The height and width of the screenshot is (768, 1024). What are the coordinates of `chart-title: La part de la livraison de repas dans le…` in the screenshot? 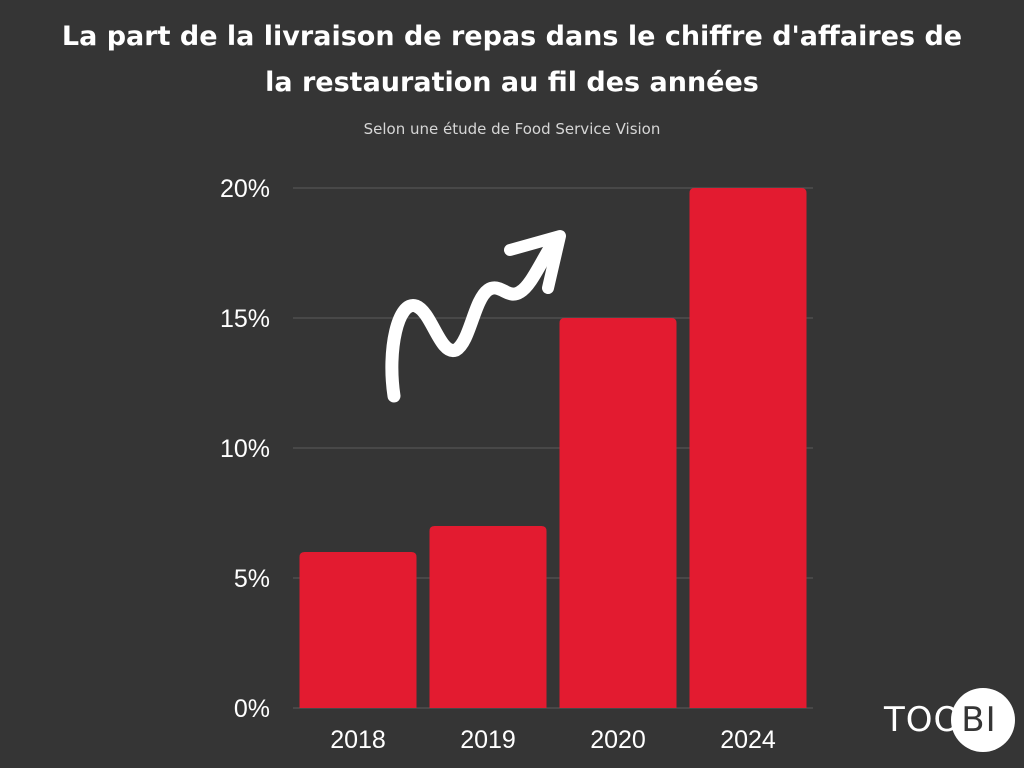 It's located at (512, 60).